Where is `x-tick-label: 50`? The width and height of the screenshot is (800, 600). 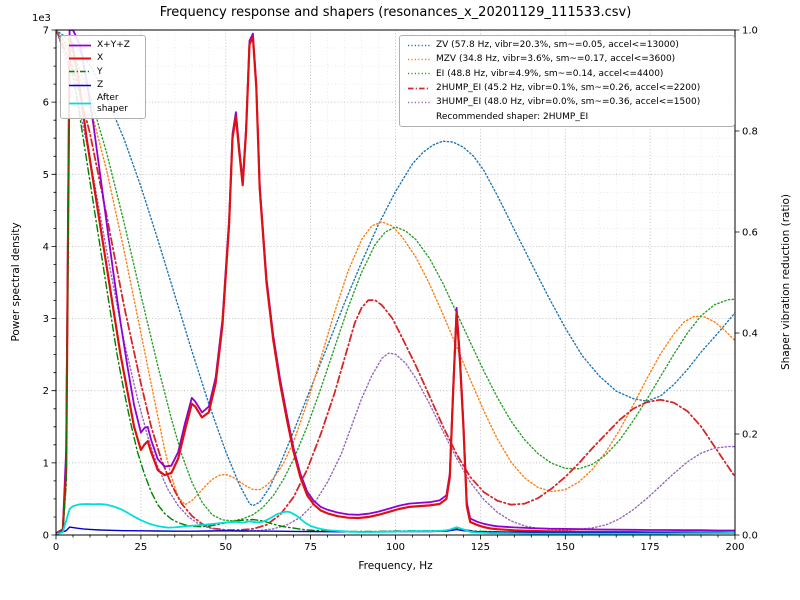 x-tick-label: 50 is located at coordinates (225, 547).